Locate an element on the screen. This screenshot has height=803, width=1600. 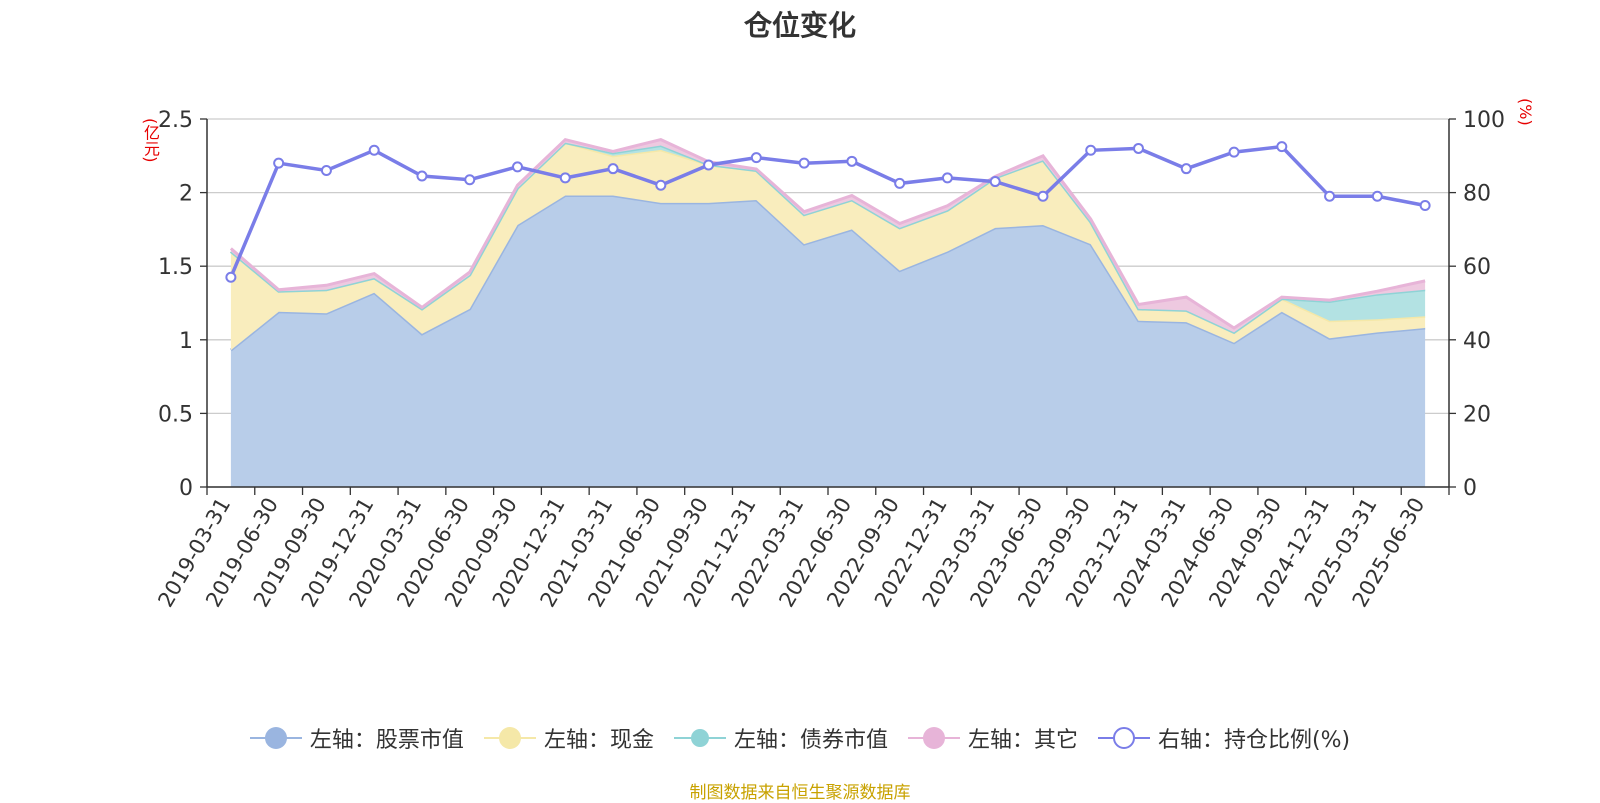
chart-legend: 左轴：股票市值 左轴：现金 左轴：债券市值 左轴：其它 右轴：持仓比例(%) is located at coordinates (800, 738).